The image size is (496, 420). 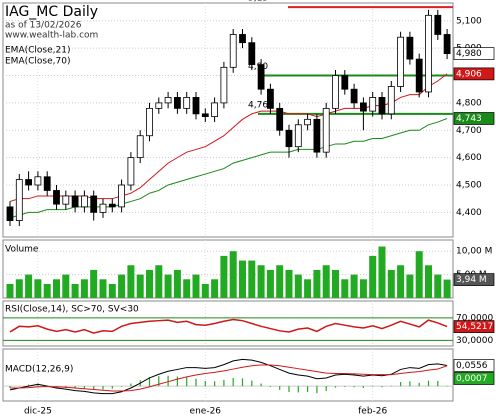 What do you see at coordinates (258, 2) in the screenshot?
I see `level-label: 5,15` at bounding box center [258, 2].